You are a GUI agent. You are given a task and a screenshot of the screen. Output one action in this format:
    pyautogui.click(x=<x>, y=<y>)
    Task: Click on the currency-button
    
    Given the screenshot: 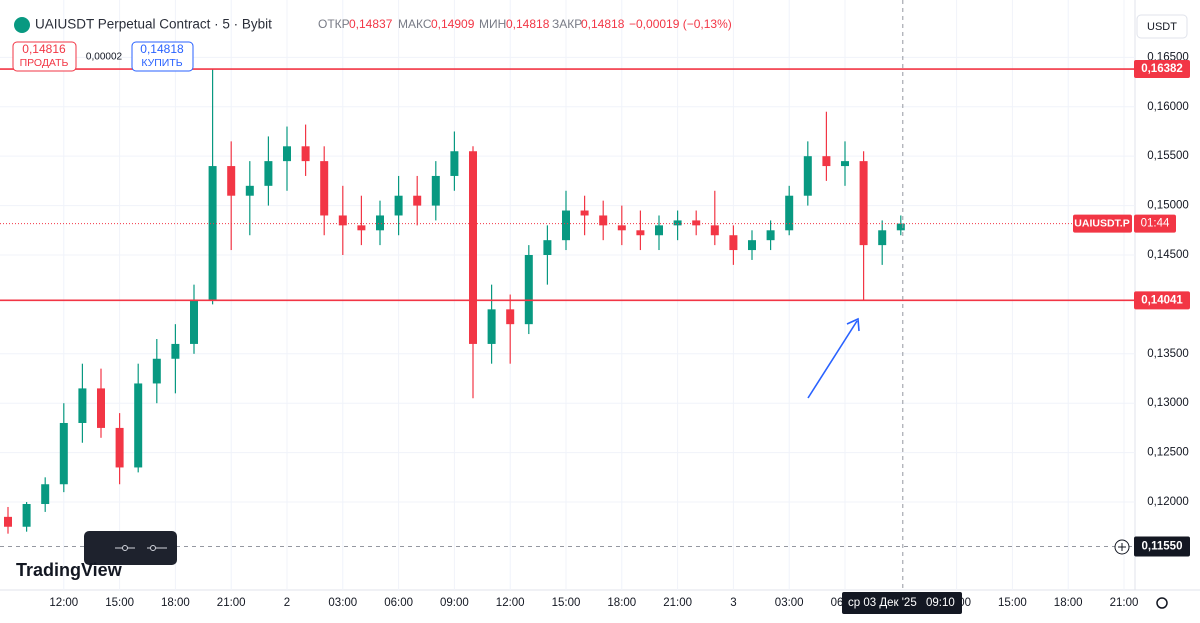 What is the action you would take?
    pyautogui.click(x=1162, y=26)
    